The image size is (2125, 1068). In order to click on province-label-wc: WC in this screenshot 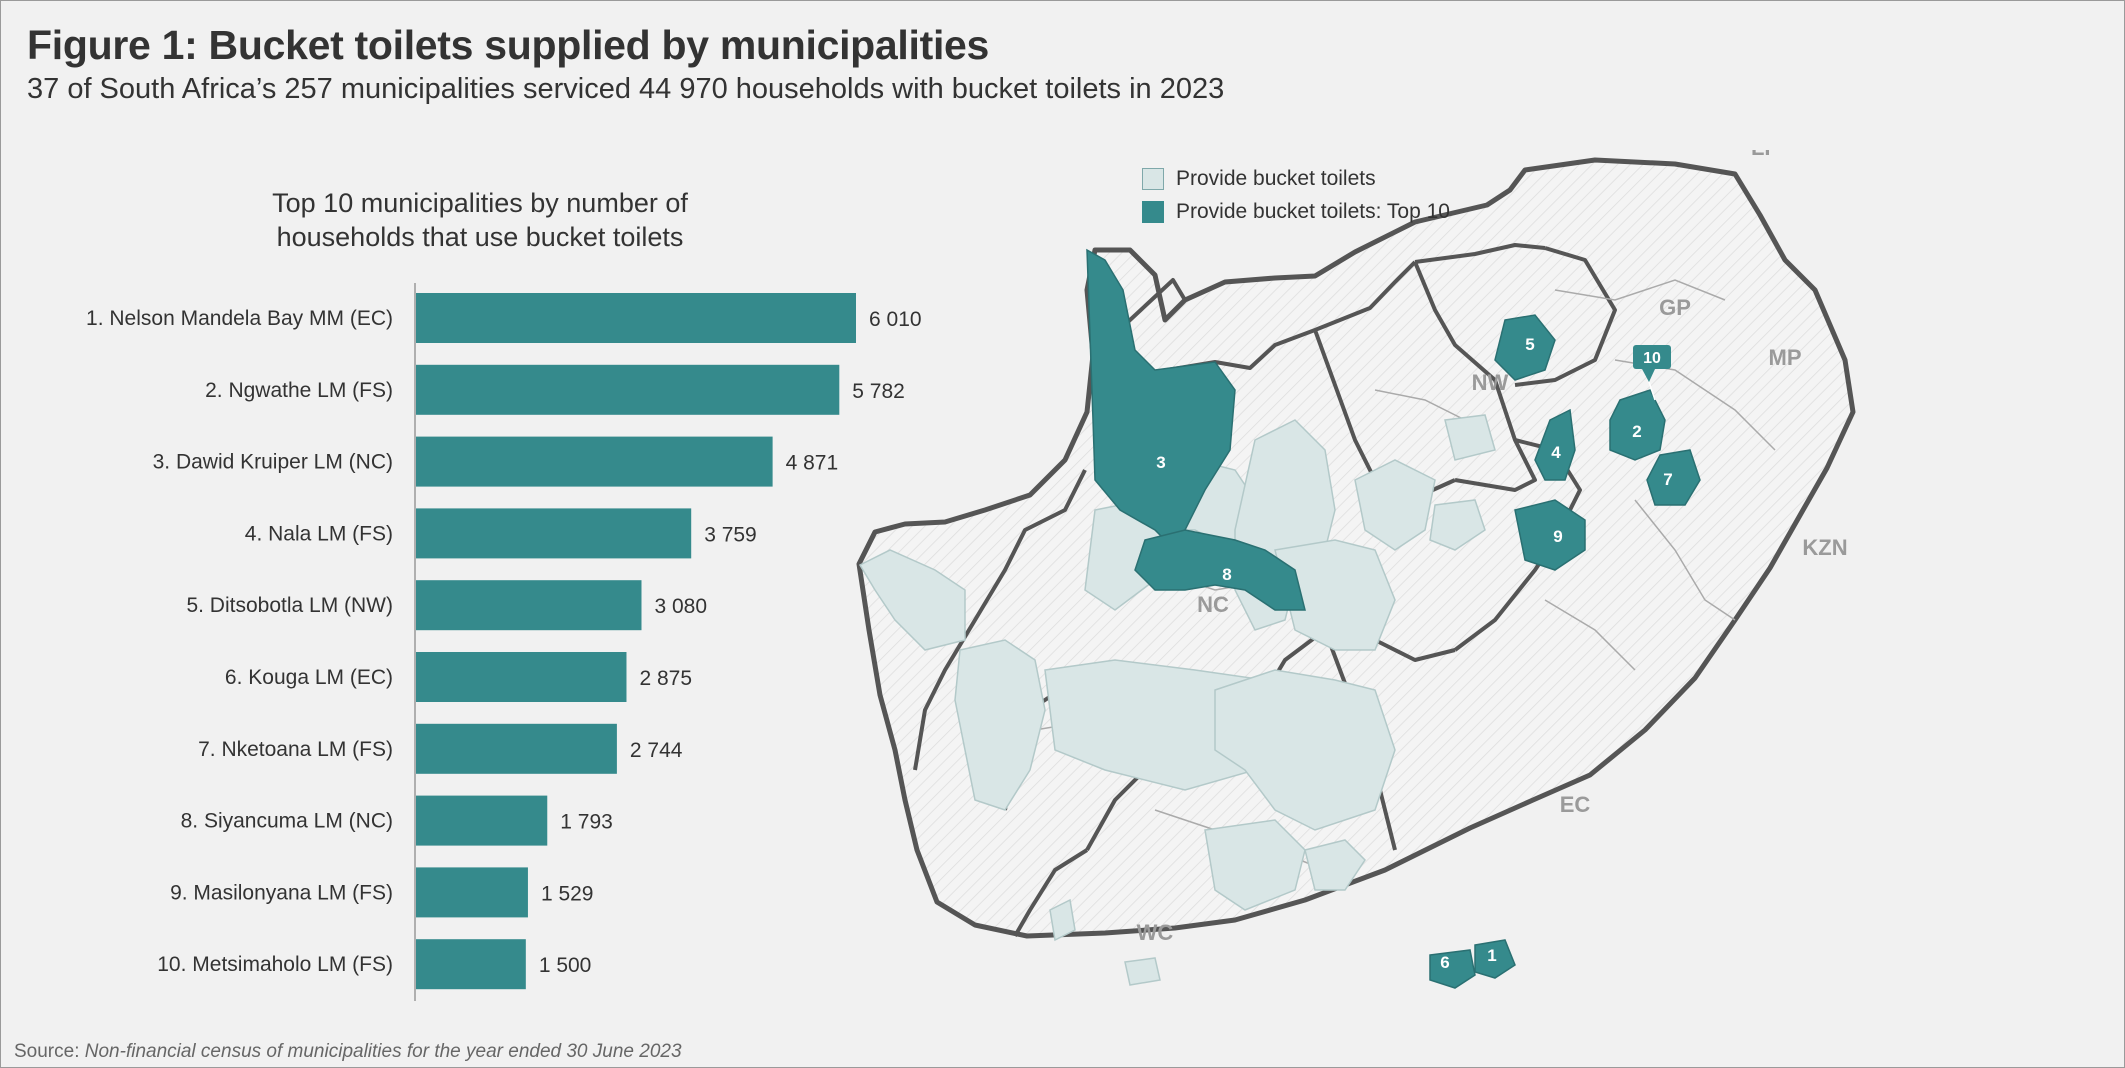, I will do `click(1155, 932)`.